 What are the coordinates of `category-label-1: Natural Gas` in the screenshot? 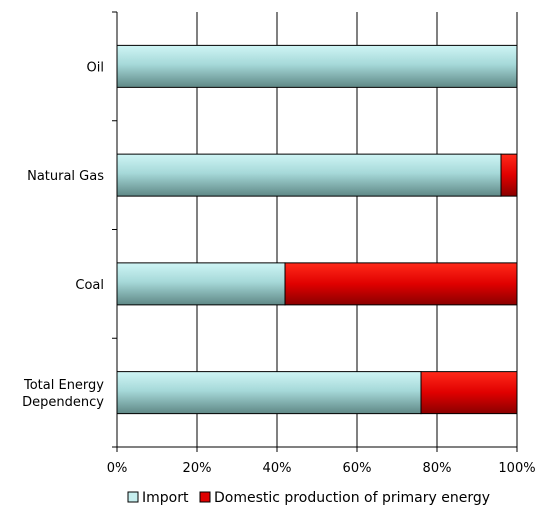 It's located at (65, 176).